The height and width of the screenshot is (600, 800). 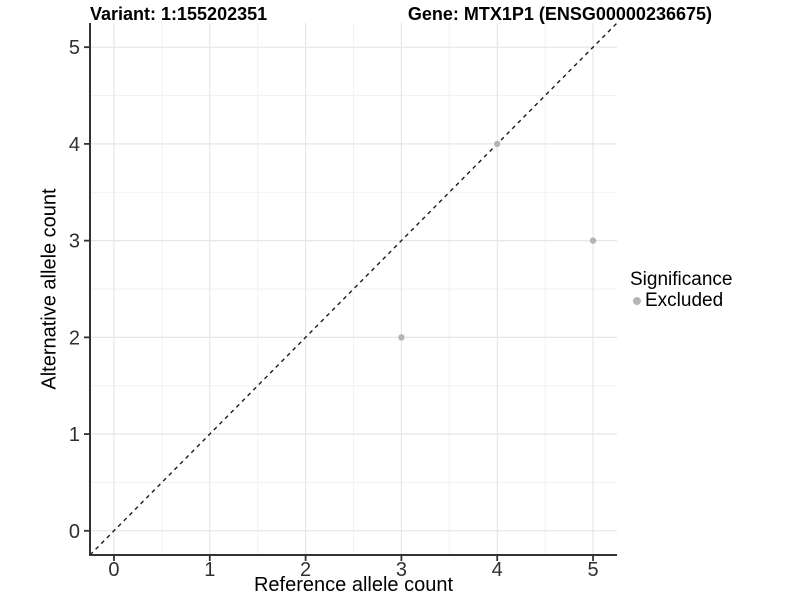 I want to click on x-tick-label: 0, so click(x=113, y=570).